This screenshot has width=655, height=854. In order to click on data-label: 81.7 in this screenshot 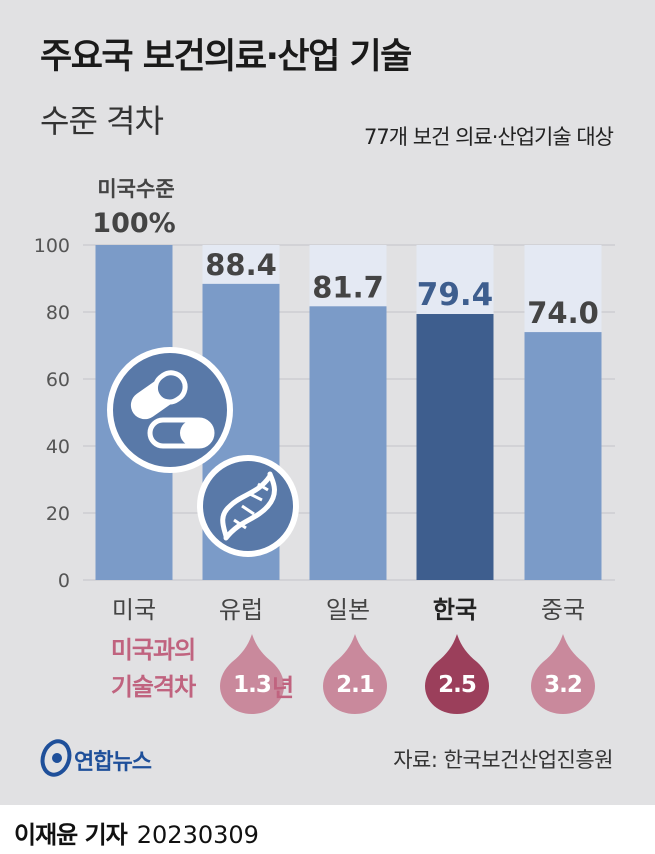, I will do `click(348, 287)`.